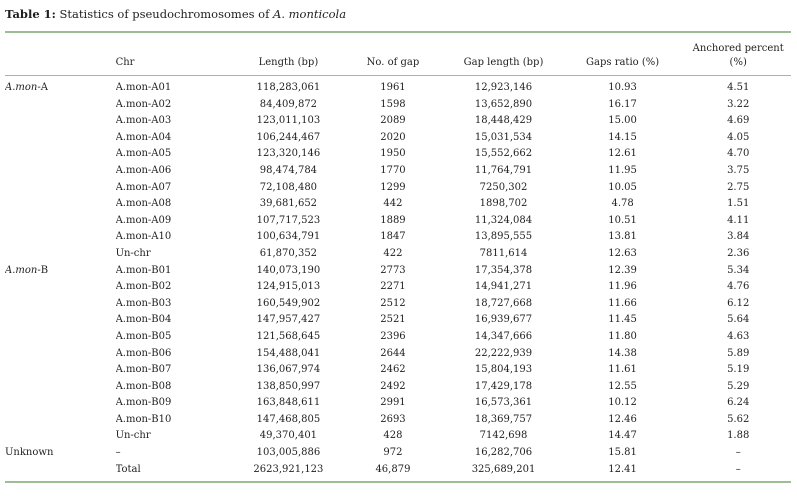 This screenshot has height=498, width=797. Describe the element at coordinates (393, 403) in the screenshot. I see `cell-gap-count: 2991` at that location.